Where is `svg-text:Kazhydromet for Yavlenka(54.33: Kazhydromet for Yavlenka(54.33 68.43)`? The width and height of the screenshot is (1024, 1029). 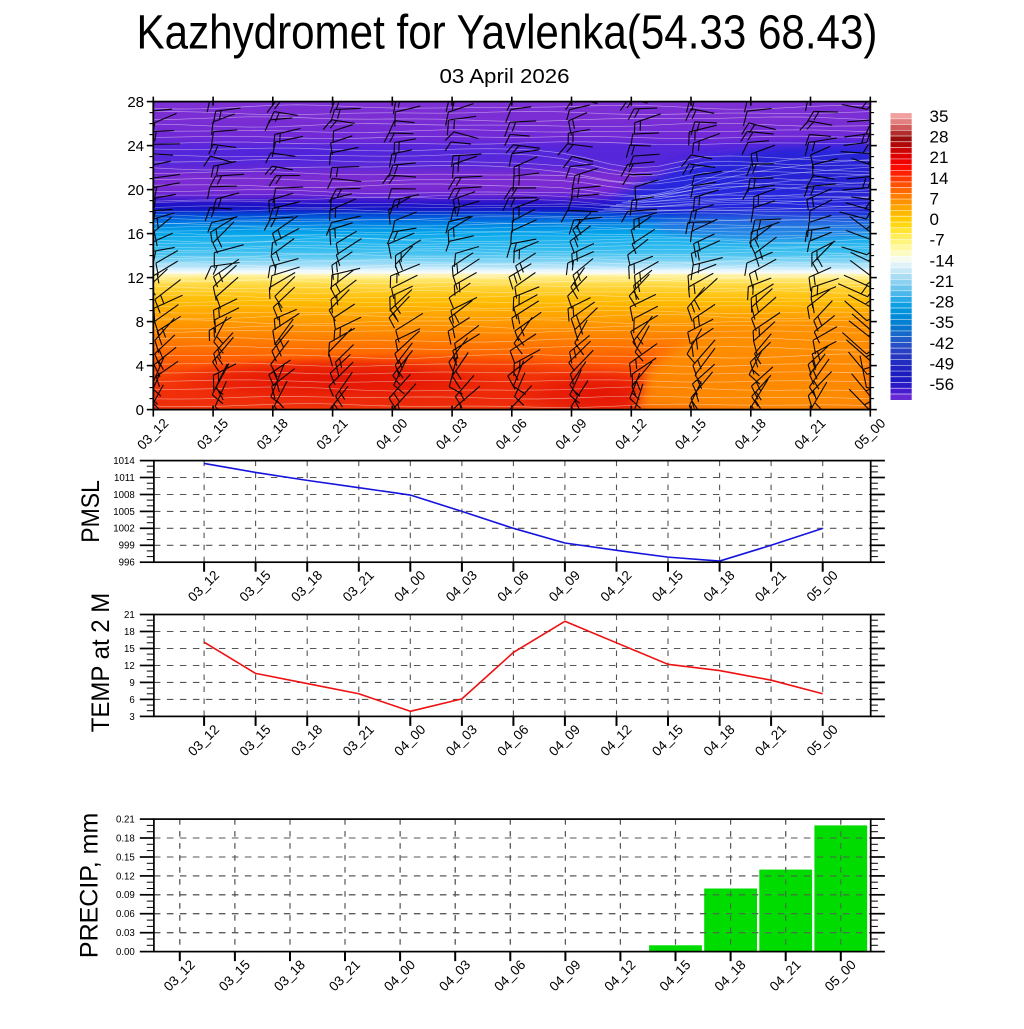
svg-text:Kazhydromet for Yavlenka(54.33: Kazhydromet for Yavlenka(54.33 68.43) is located at coordinates (507, 32).